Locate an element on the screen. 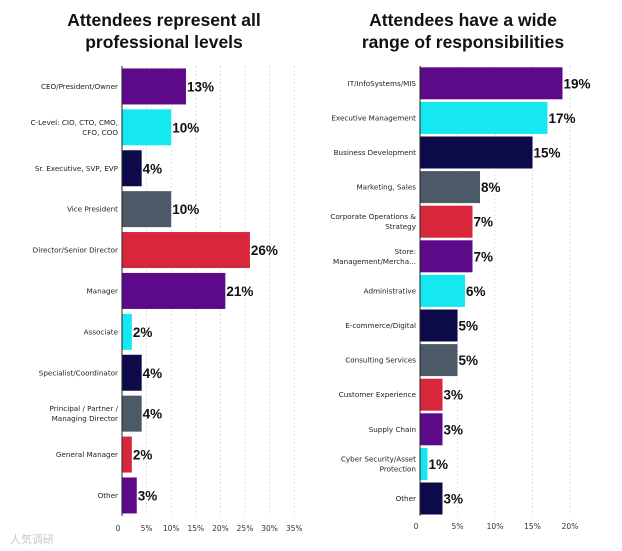 The width and height of the screenshot is (622, 551). data-label: 26% is located at coordinates (264, 250).